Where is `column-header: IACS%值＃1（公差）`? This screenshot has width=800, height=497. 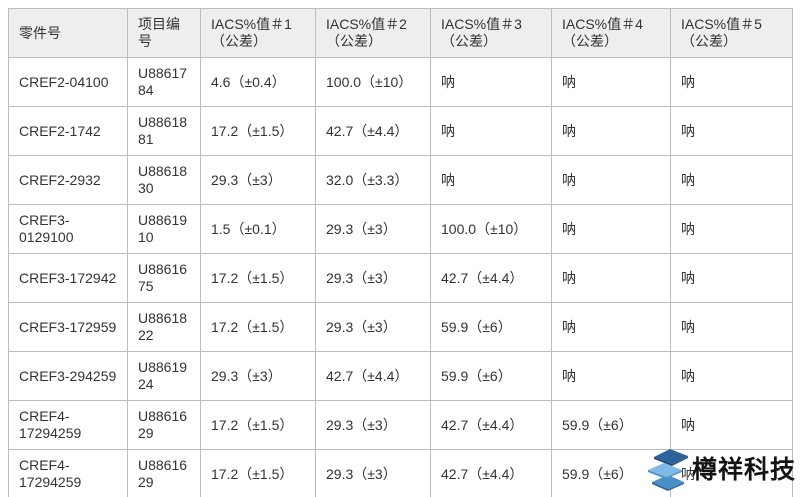
column-header: IACS%值＃1（公差） is located at coordinates (258, 33).